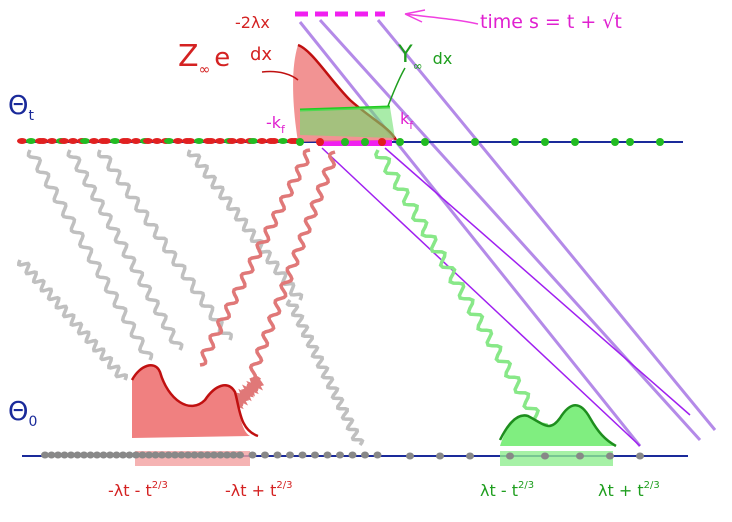 The image size is (732, 522). Describe the element at coordinates (258, 490) in the screenshot. I see `b2-label: -λt + t2/3` at that location.